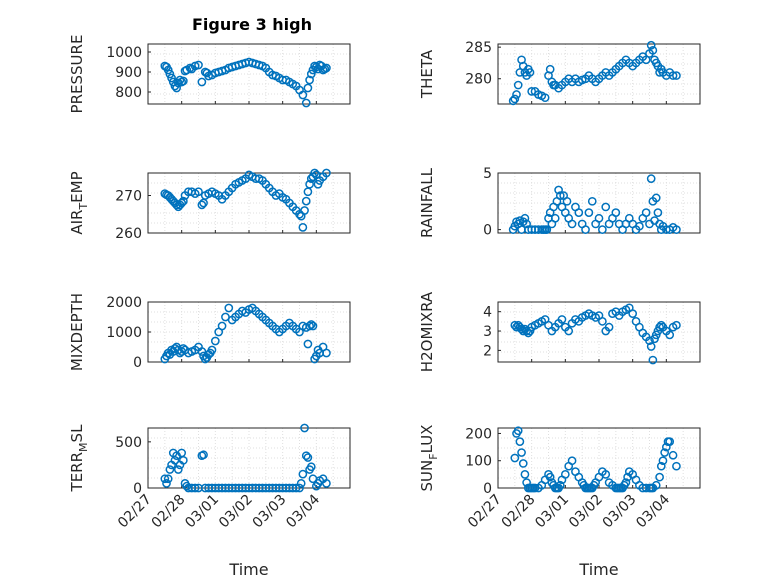 This screenshot has height=583, width=778. Describe the element at coordinates (429, 458) in the screenshot. I see `y-axis-label: SUNFLUX` at that location.